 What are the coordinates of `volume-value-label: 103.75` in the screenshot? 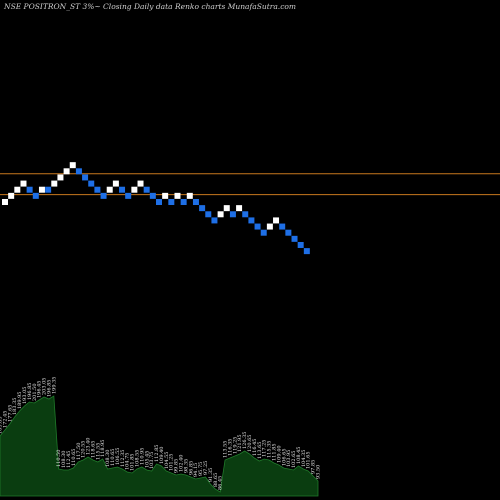 It's located at (152, 461).